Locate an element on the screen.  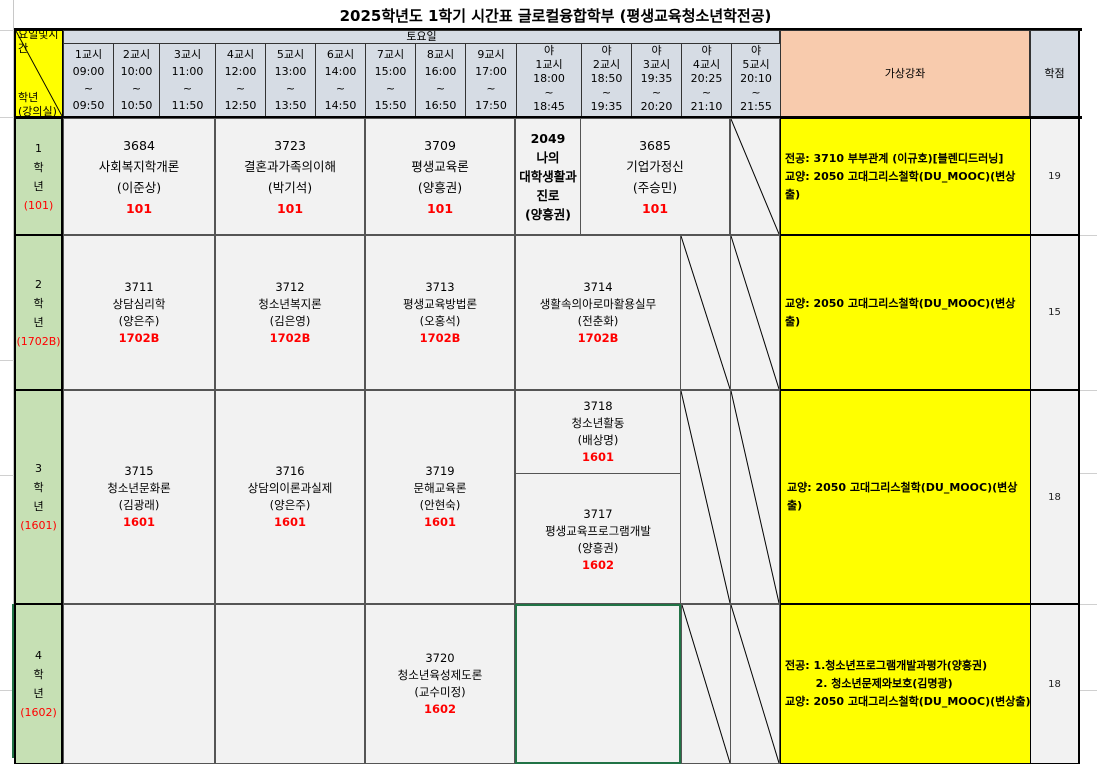
period-header: 야 4교시 20:25 ~21:10 is located at coordinates (706, 80).